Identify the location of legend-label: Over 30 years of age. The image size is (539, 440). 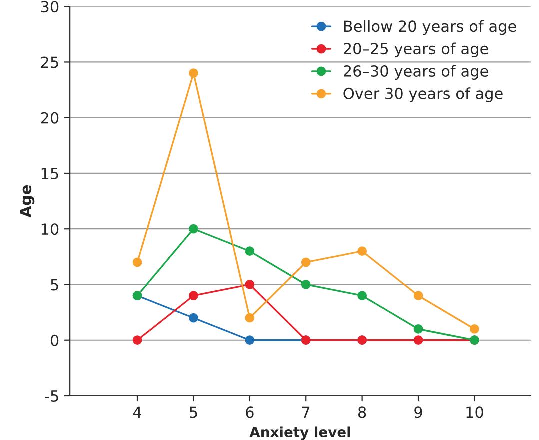
(423, 95).